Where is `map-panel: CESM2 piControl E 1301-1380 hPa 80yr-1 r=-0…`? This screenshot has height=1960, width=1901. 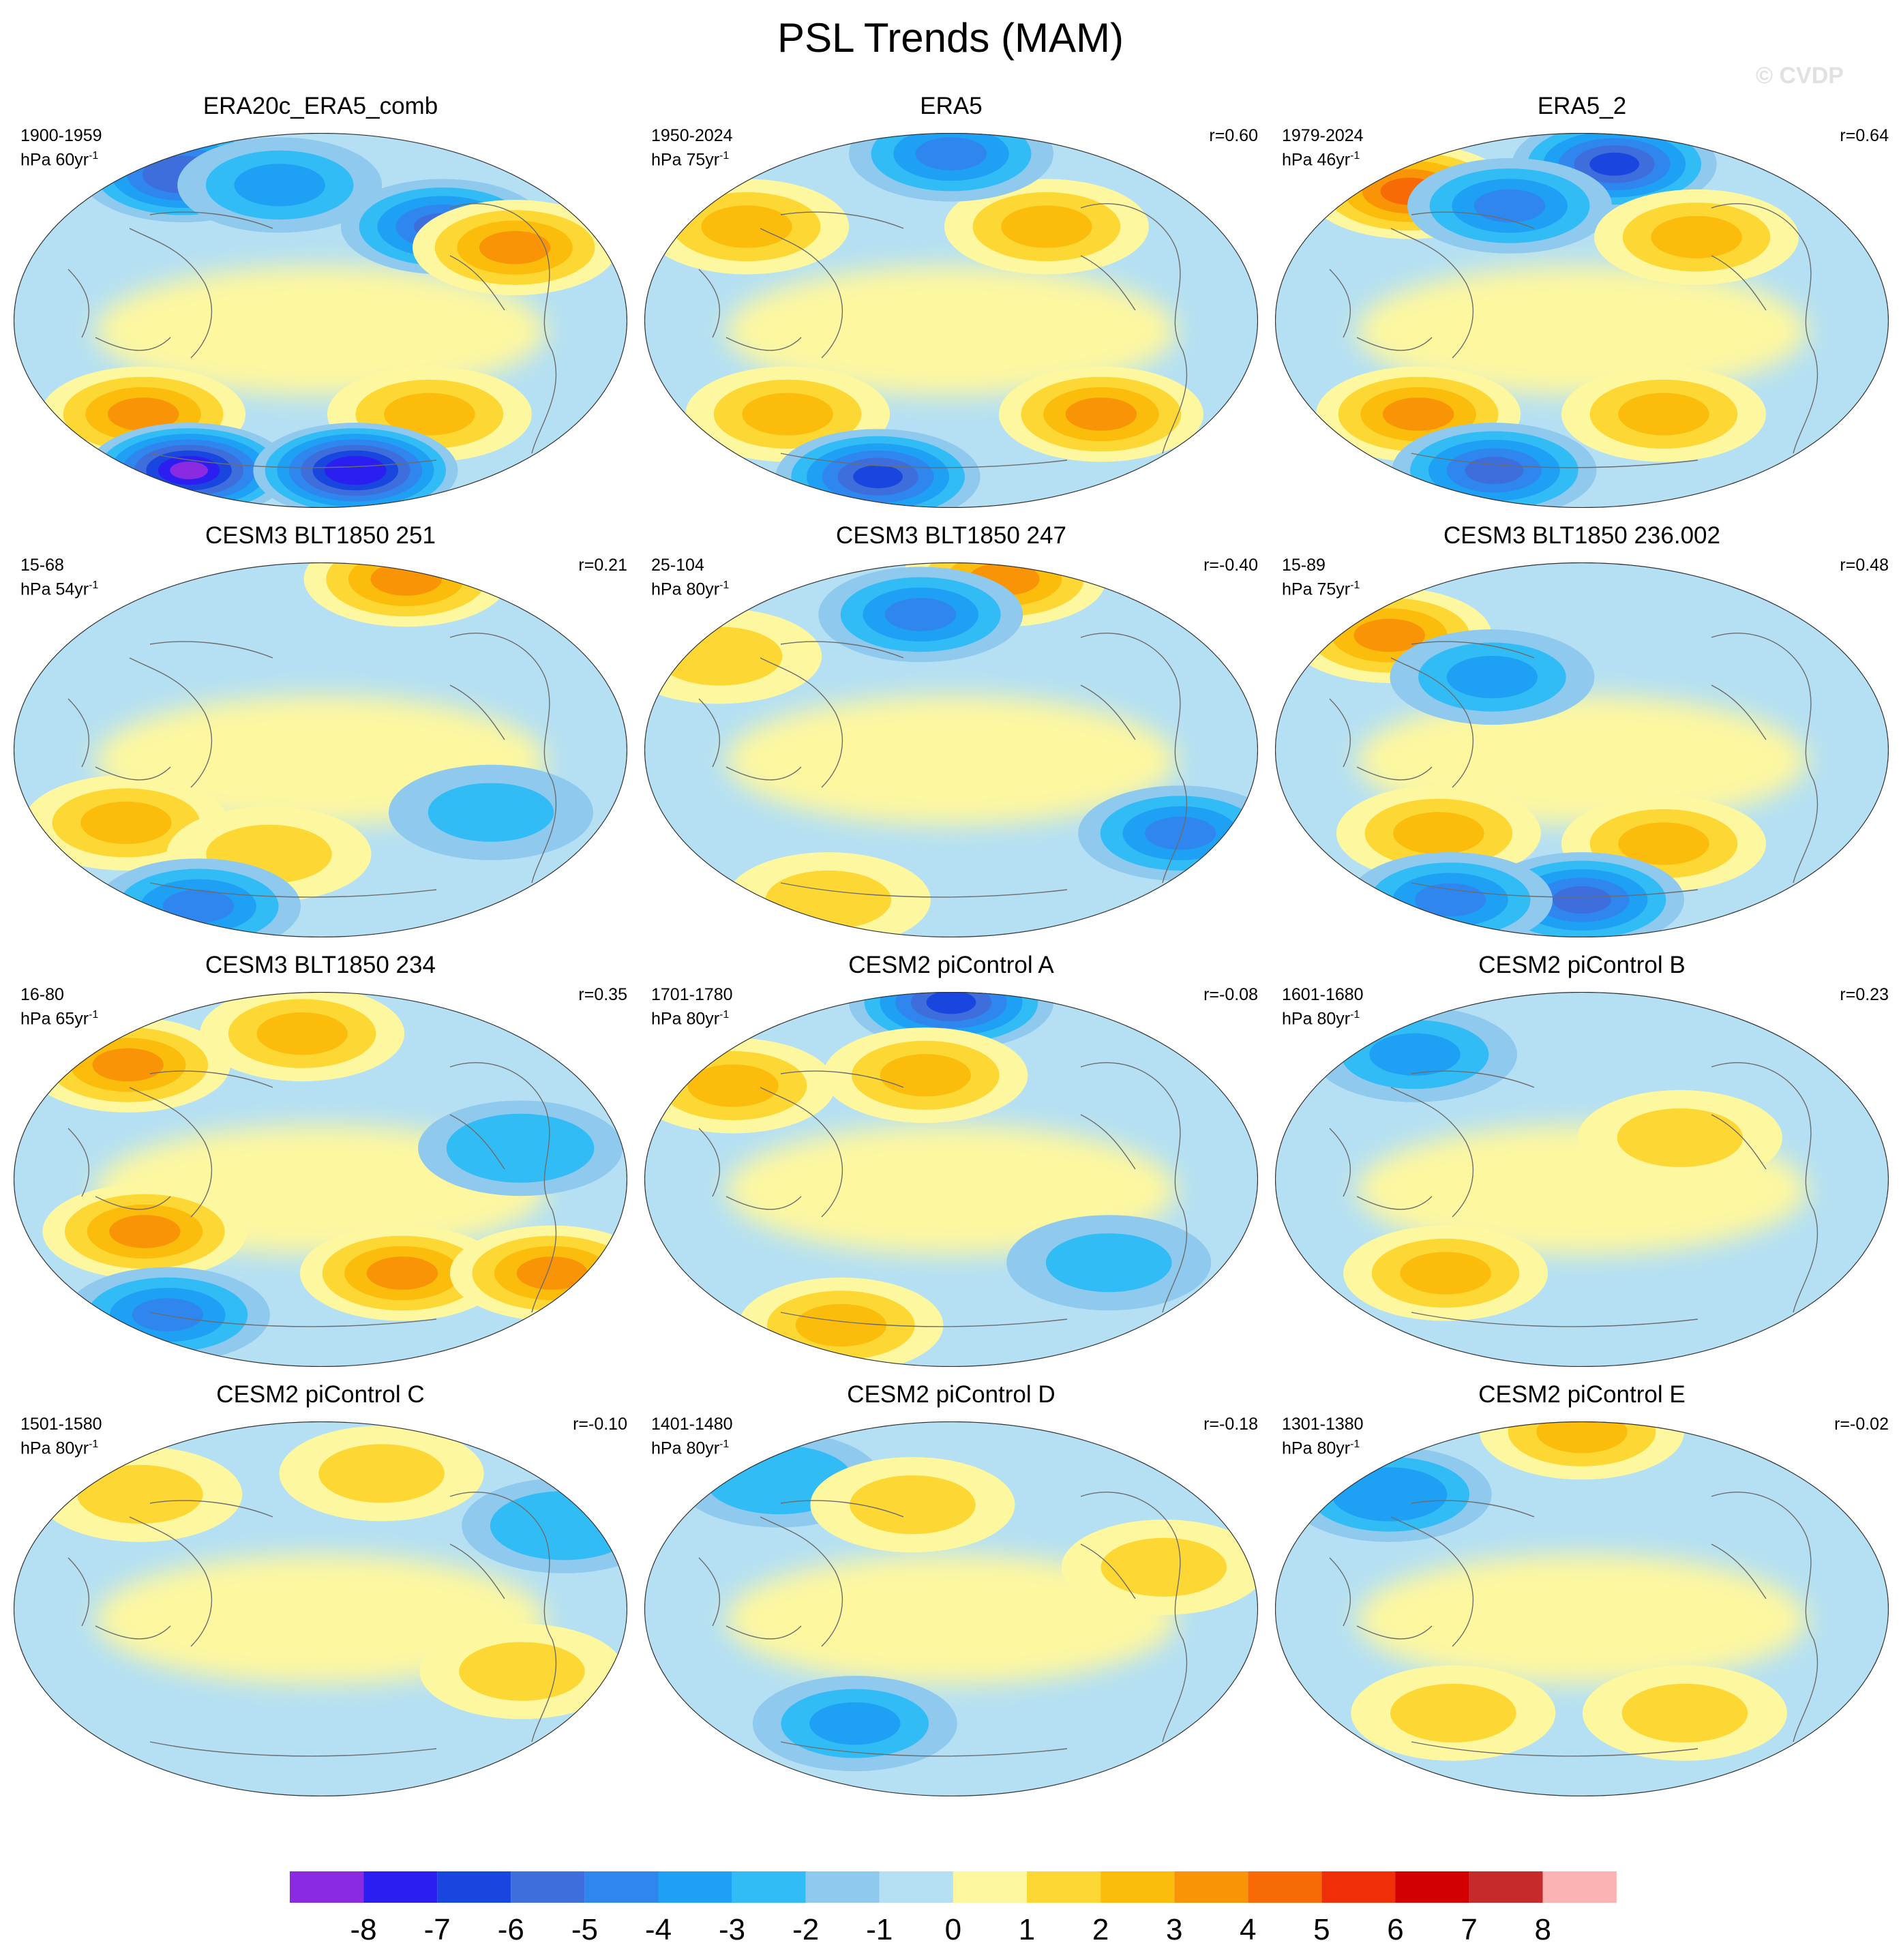
map-panel: CESM2 piControl E 1301-1380 hPa 80yr-1 r=-0… is located at coordinates (1582, 1592).